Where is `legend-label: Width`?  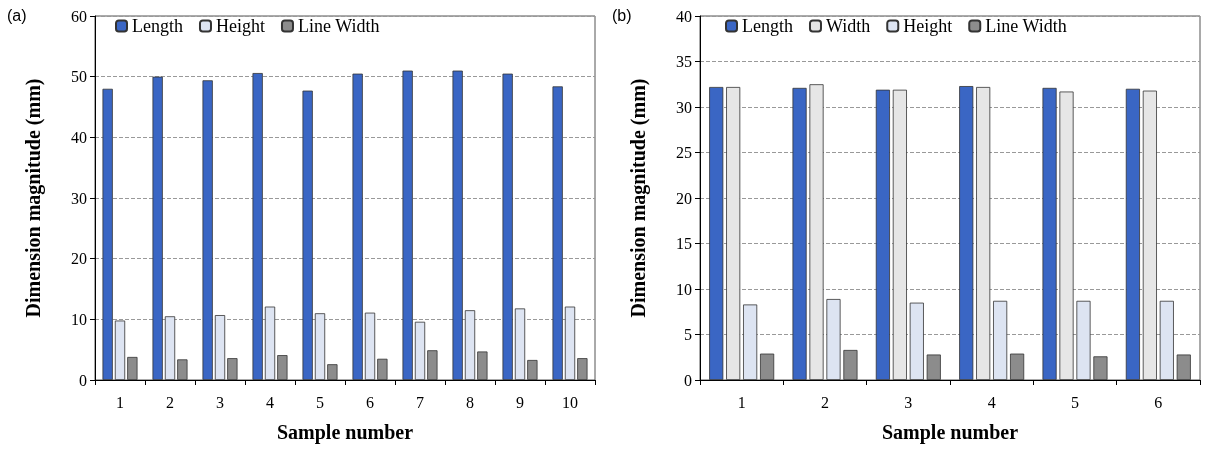 legend-label: Width is located at coordinates (848, 26).